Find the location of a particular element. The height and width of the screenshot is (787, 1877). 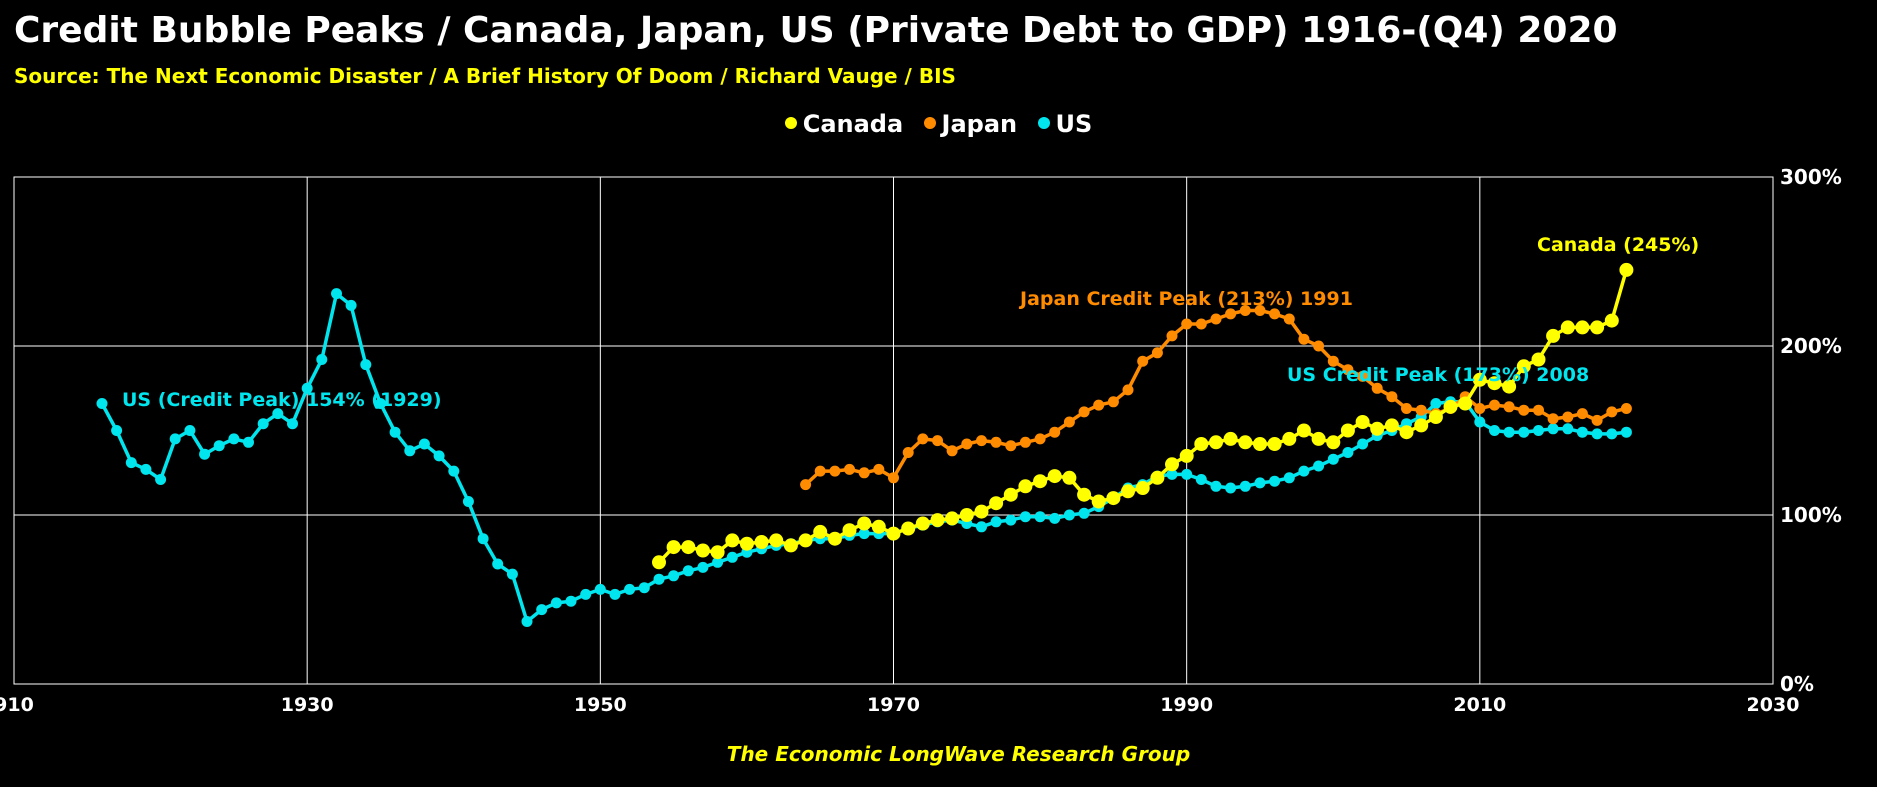

legend-item-japan: Japan is located at coordinates (970, 124).